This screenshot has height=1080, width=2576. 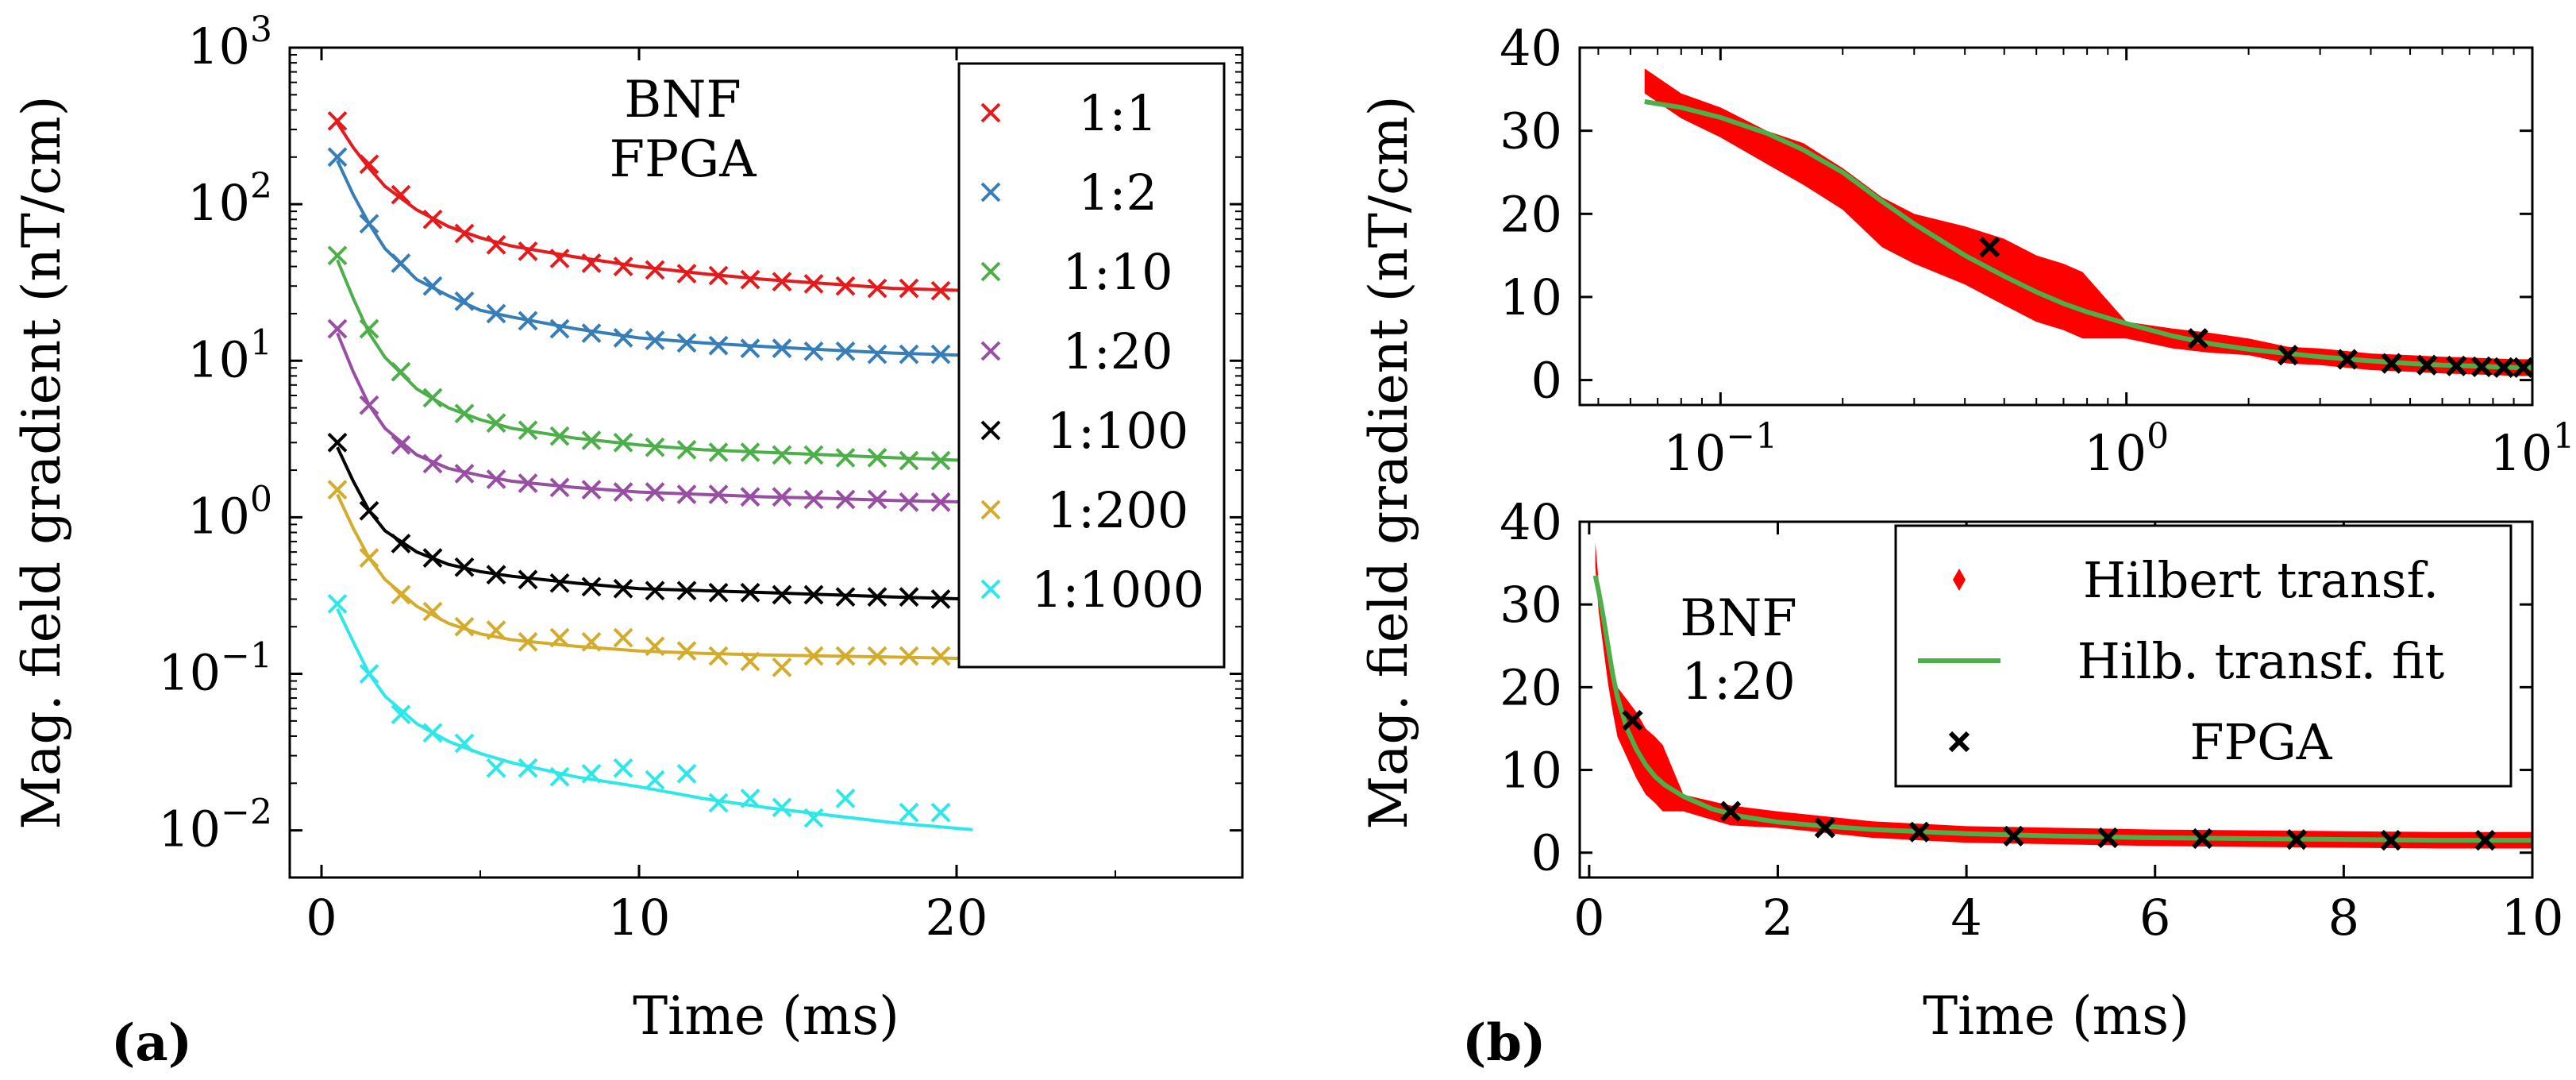 What do you see at coordinates (464, 474) in the screenshot?
I see `point-1:20-4-b` at bounding box center [464, 474].